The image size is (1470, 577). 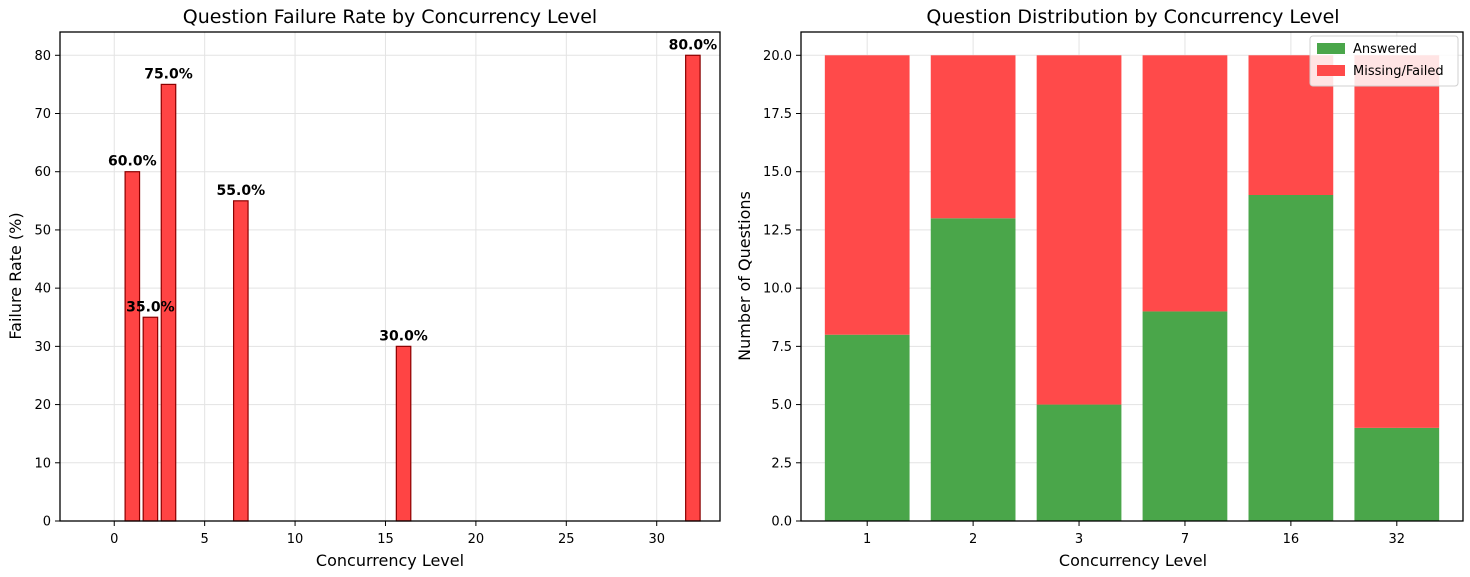 I want to click on y-tick-label: 0, so click(x=47, y=522).